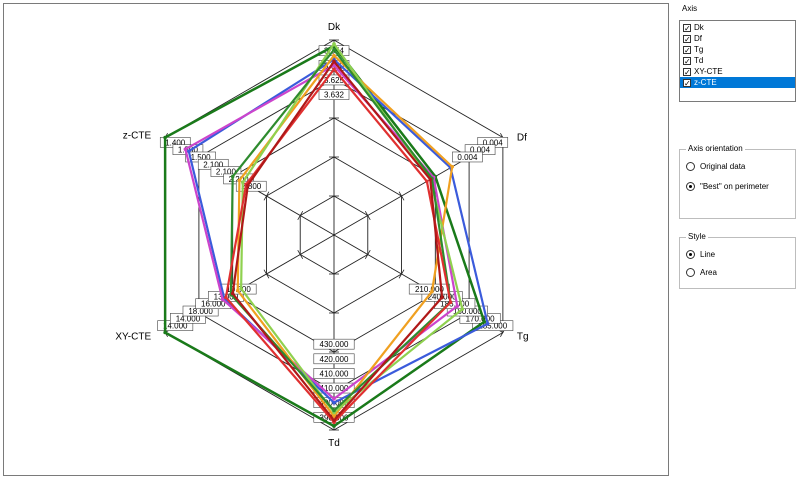  What do you see at coordinates (715, 166) in the screenshot?
I see `orientation-original-radio: Original data` at bounding box center [715, 166].